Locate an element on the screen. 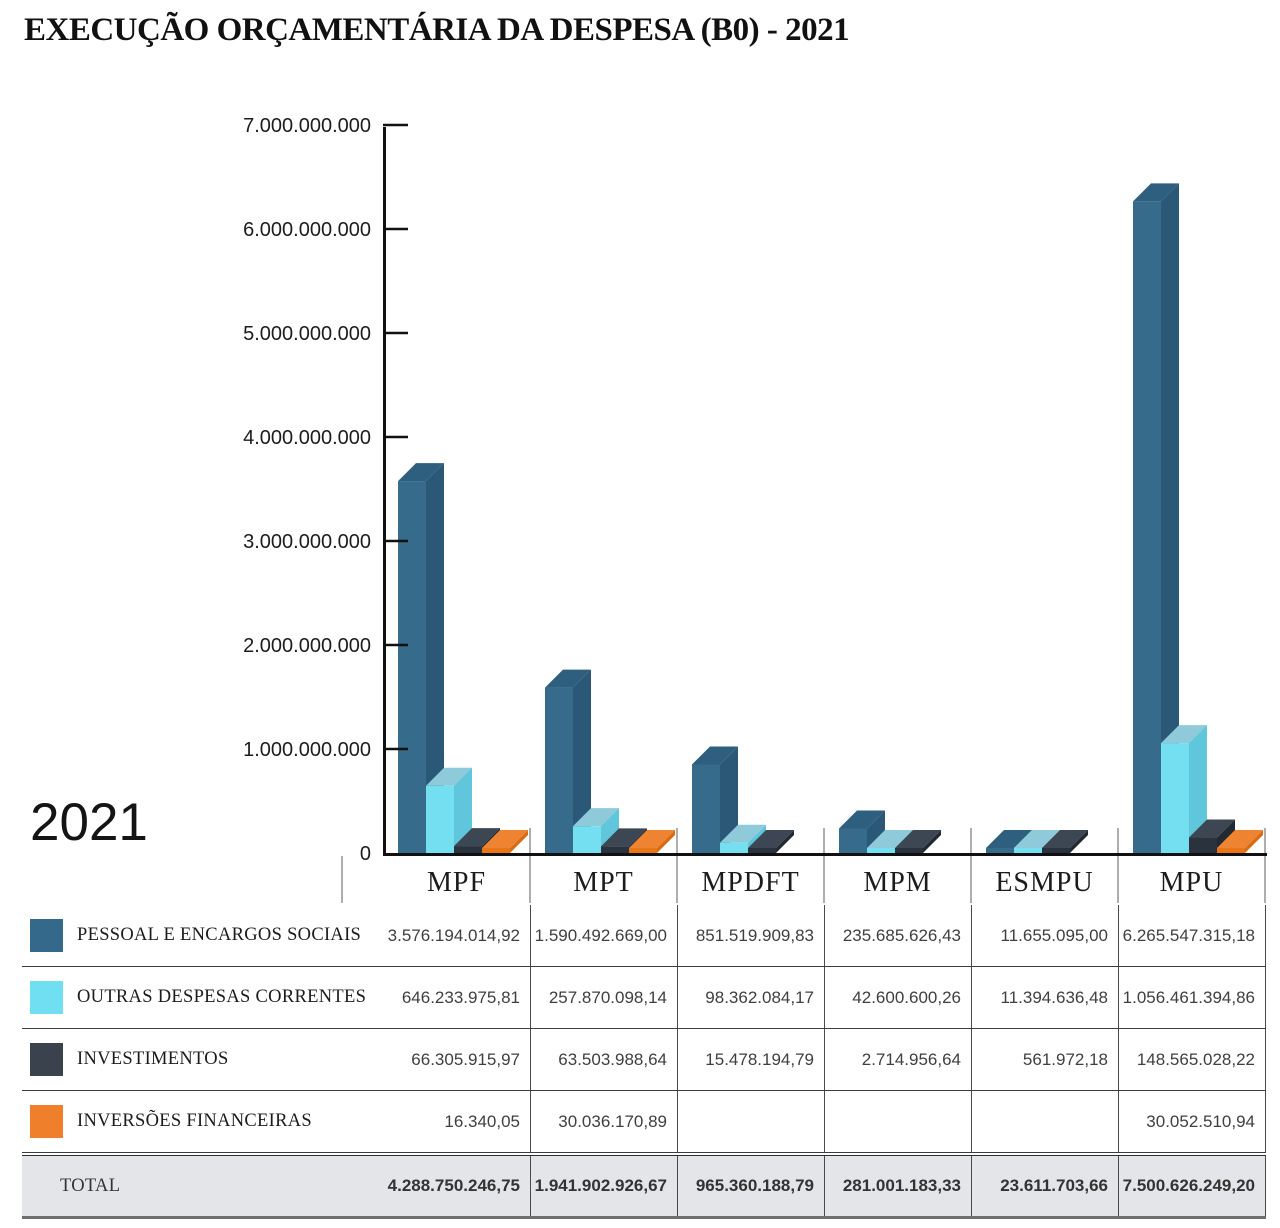 The image size is (1280, 1228). bar-top-1-MPM is located at coordinates (890, 839).